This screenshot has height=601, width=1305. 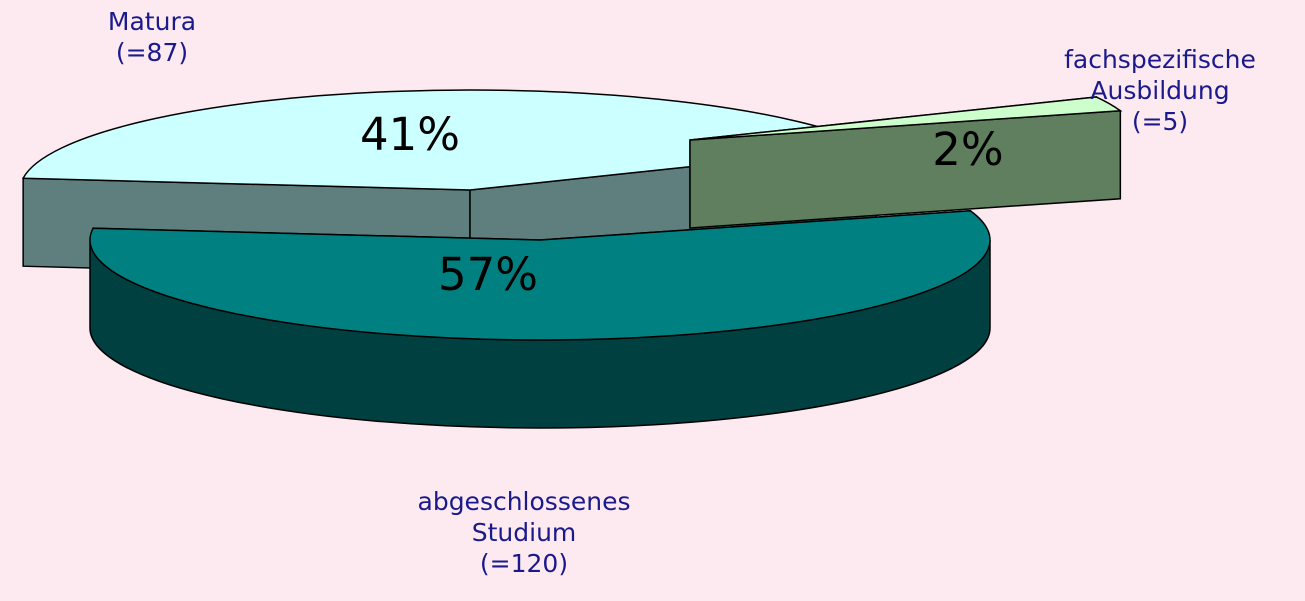 I want to click on pie-category-label-line: (=120), so click(x=524, y=563).